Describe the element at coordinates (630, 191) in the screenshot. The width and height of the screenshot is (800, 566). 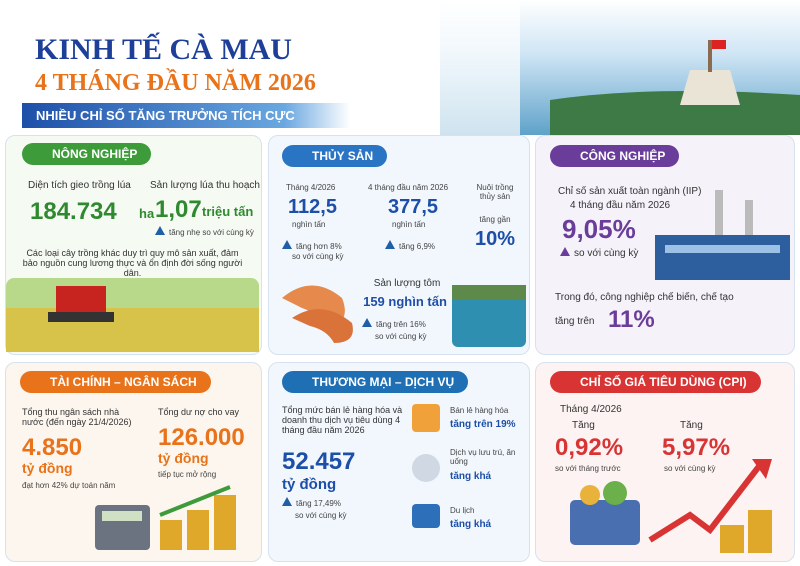
I see `label: Chỉ số sản xuất toàn ngành (IIP)` at that location.